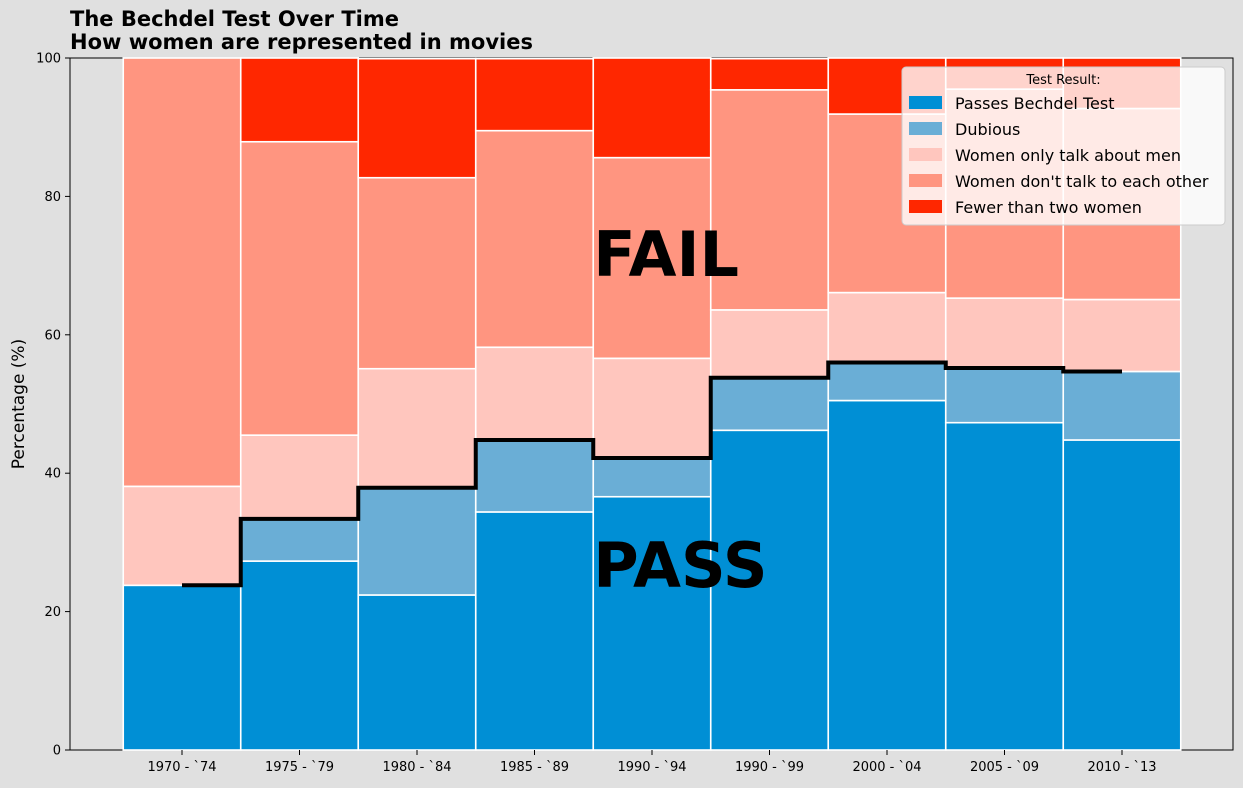 This screenshot has width=1243, height=788. I want to click on annotations-group: FAIL PASS, so click(680, 410).